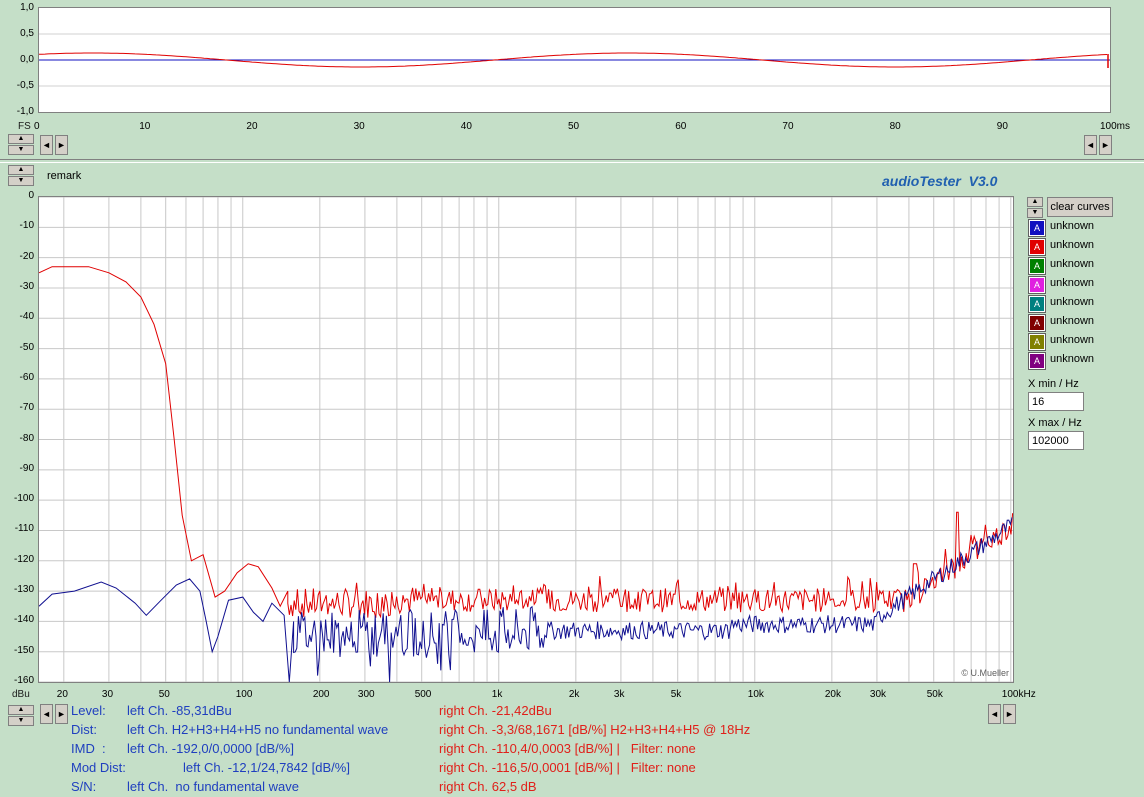 This screenshot has width=1144, height=797. What do you see at coordinates (244, 694) in the screenshot?
I see `spectrum-x-tick: 100` at bounding box center [244, 694].